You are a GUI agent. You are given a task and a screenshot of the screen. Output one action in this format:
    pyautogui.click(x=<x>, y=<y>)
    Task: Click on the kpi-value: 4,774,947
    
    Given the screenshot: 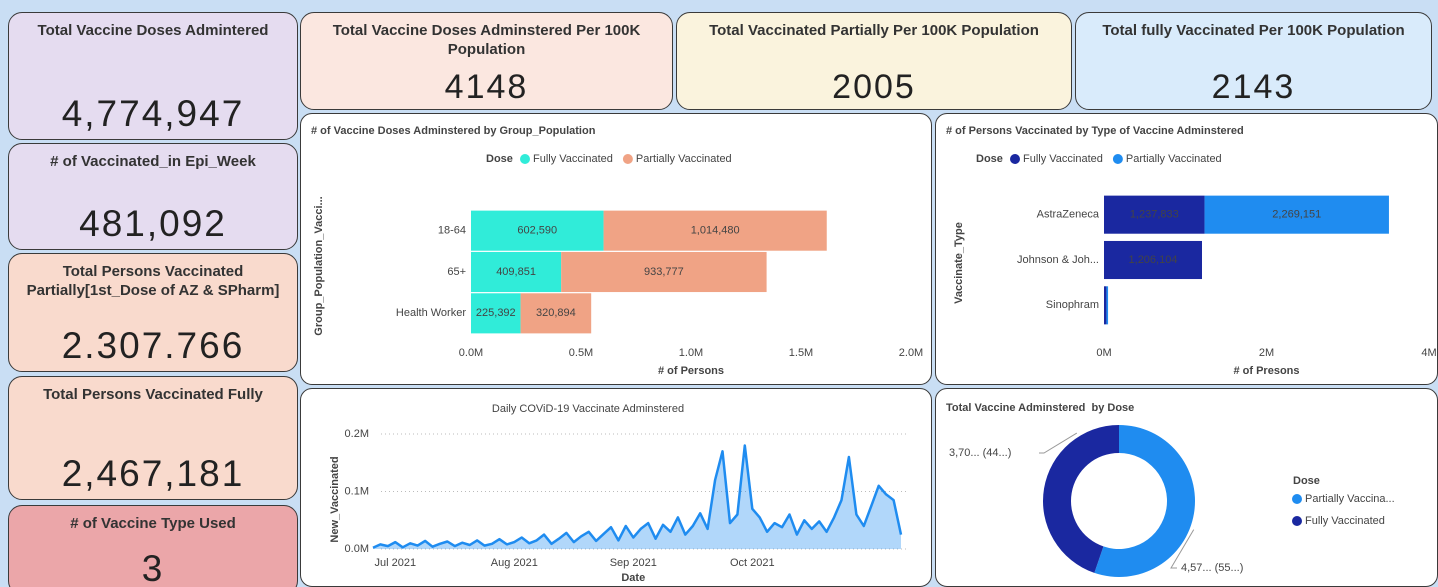 What is the action you would take?
    pyautogui.click(x=153, y=113)
    